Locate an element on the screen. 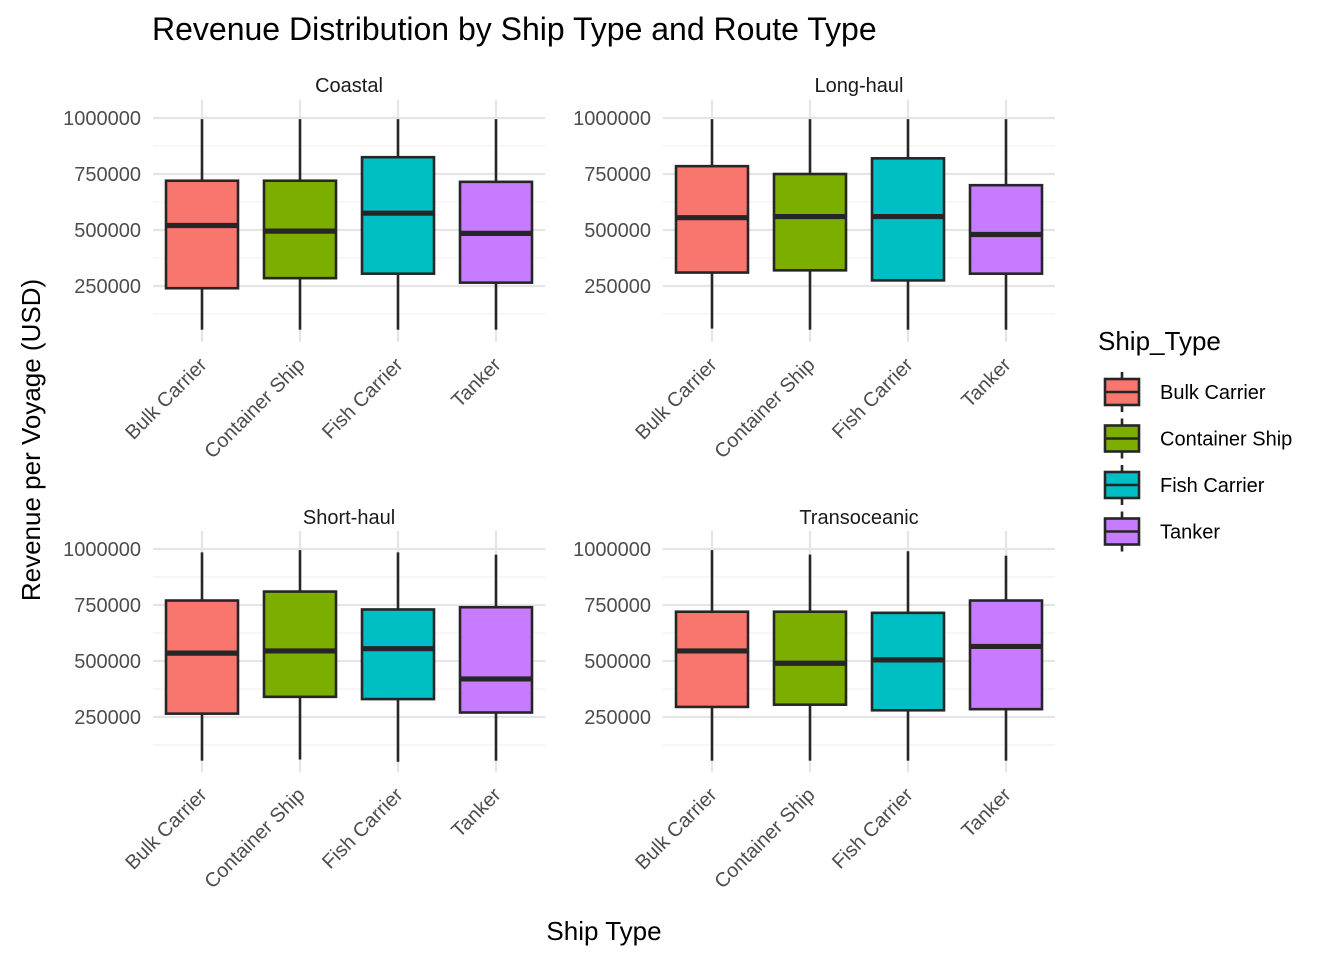 The width and height of the screenshot is (1344, 960). box-long-haul-container-ship is located at coordinates (810, 224).